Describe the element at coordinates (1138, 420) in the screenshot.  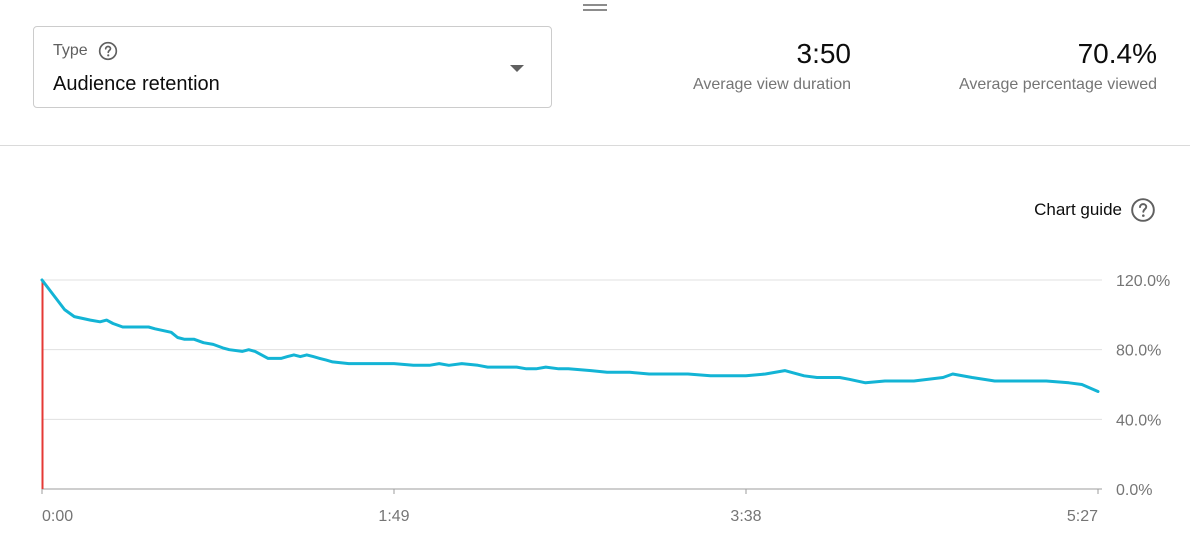
I see `y-tick-label: 40.0%` at that location.